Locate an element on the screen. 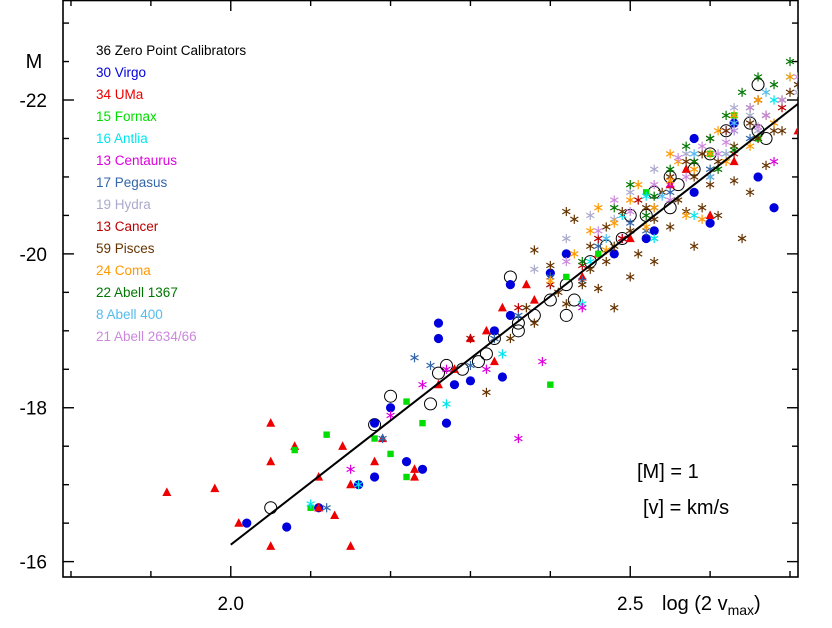 This screenshot has height=628, width=832. x-tick-label: 2.5 is located at coordinates (630, 604).